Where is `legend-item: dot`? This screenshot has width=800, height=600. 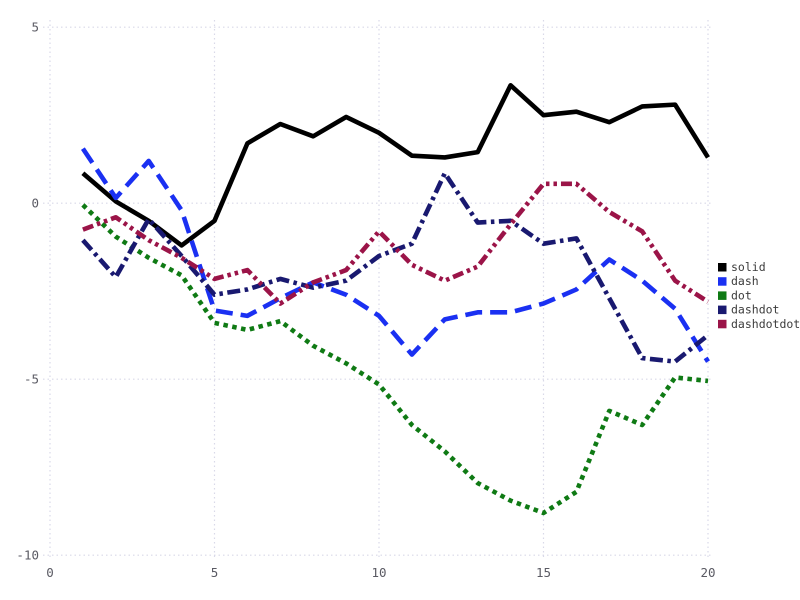
legend-item: dot is located at coordinates (735, 295).